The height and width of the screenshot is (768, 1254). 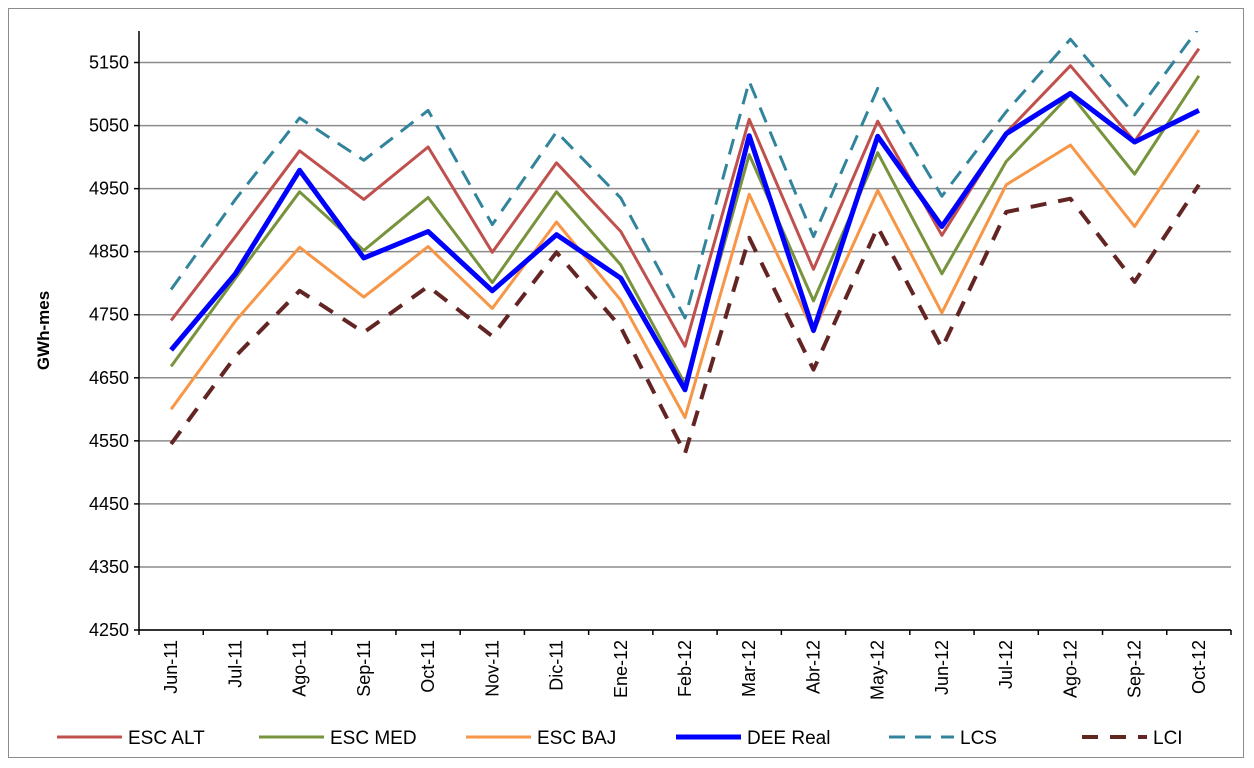 What do you see at coordinates (1006, 664) in the screenshot?
I see `x-tick-label: Jul-12` at bounding box center [1006, 664].